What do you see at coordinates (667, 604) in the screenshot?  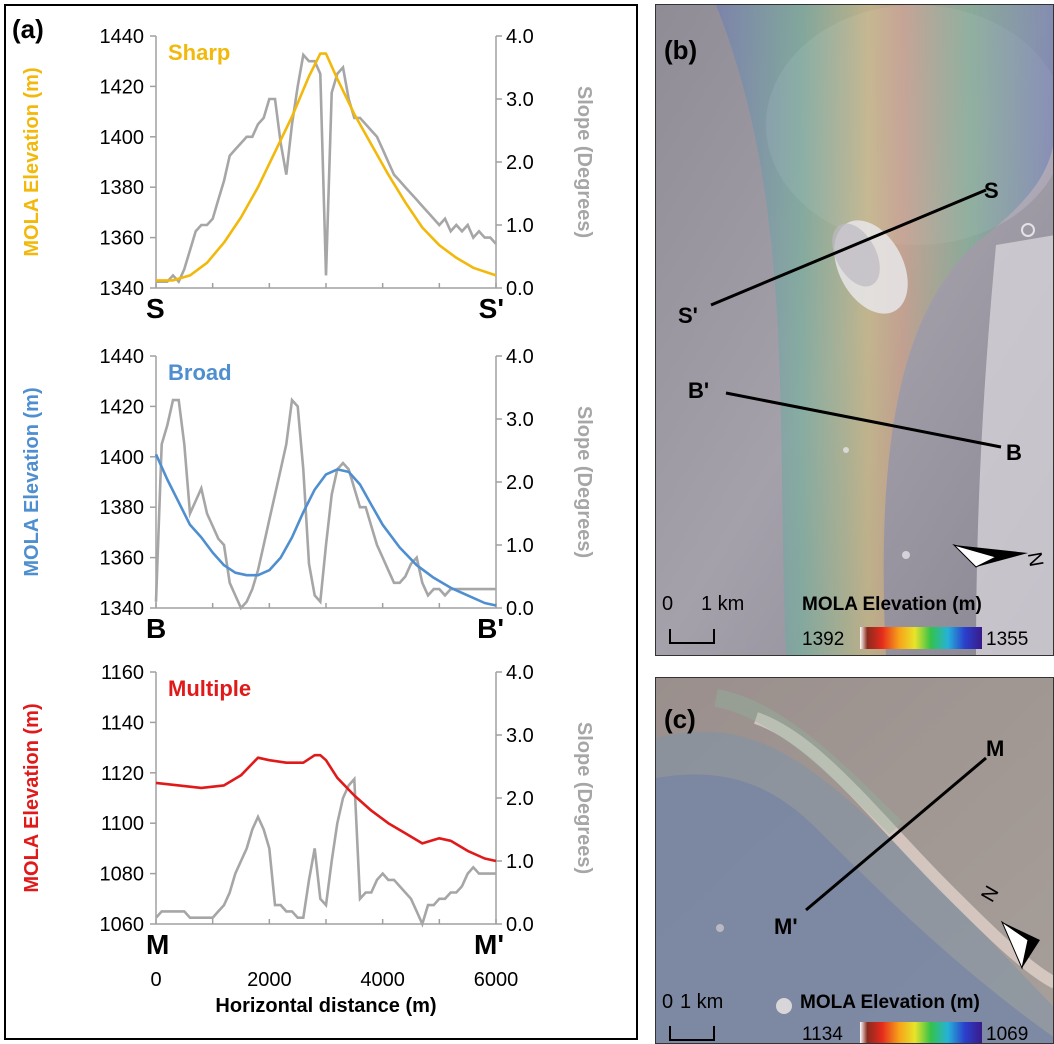 I see `scale-zero-b: 0` at bounding box center [667, 604].